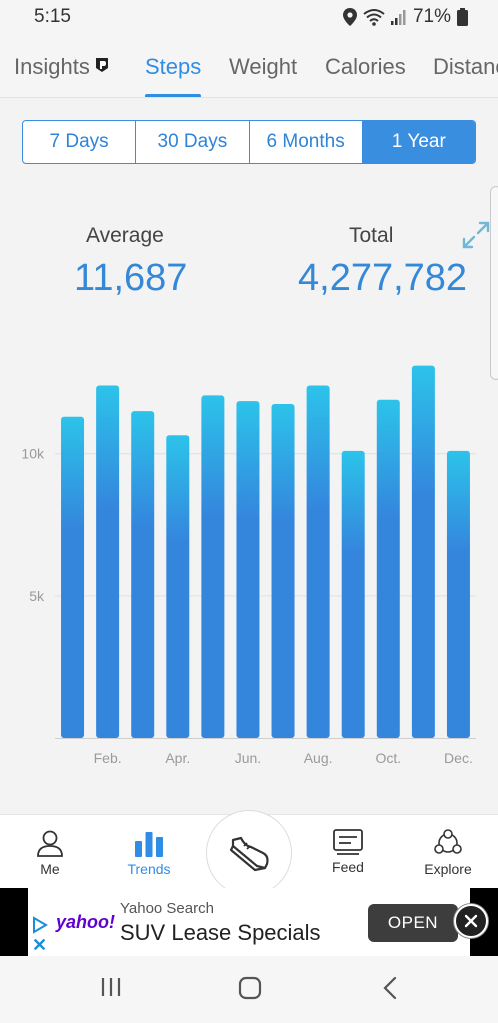  What do you see at coordinates (390, 988) in the screenshot?
I see `back-icon` at bounding box center [390, 988].